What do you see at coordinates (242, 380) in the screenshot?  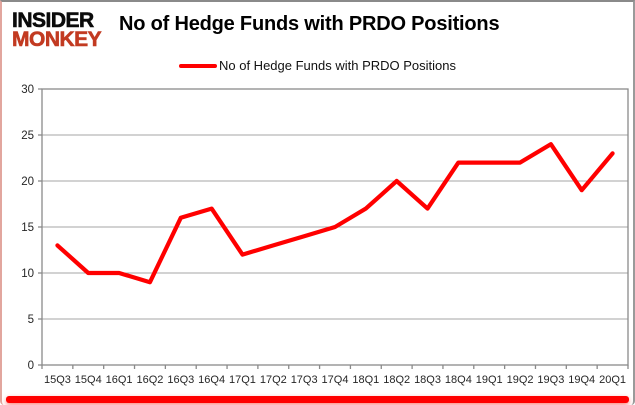 I see `x-tick-label: 17Q1` at bounding box center [242, 380].